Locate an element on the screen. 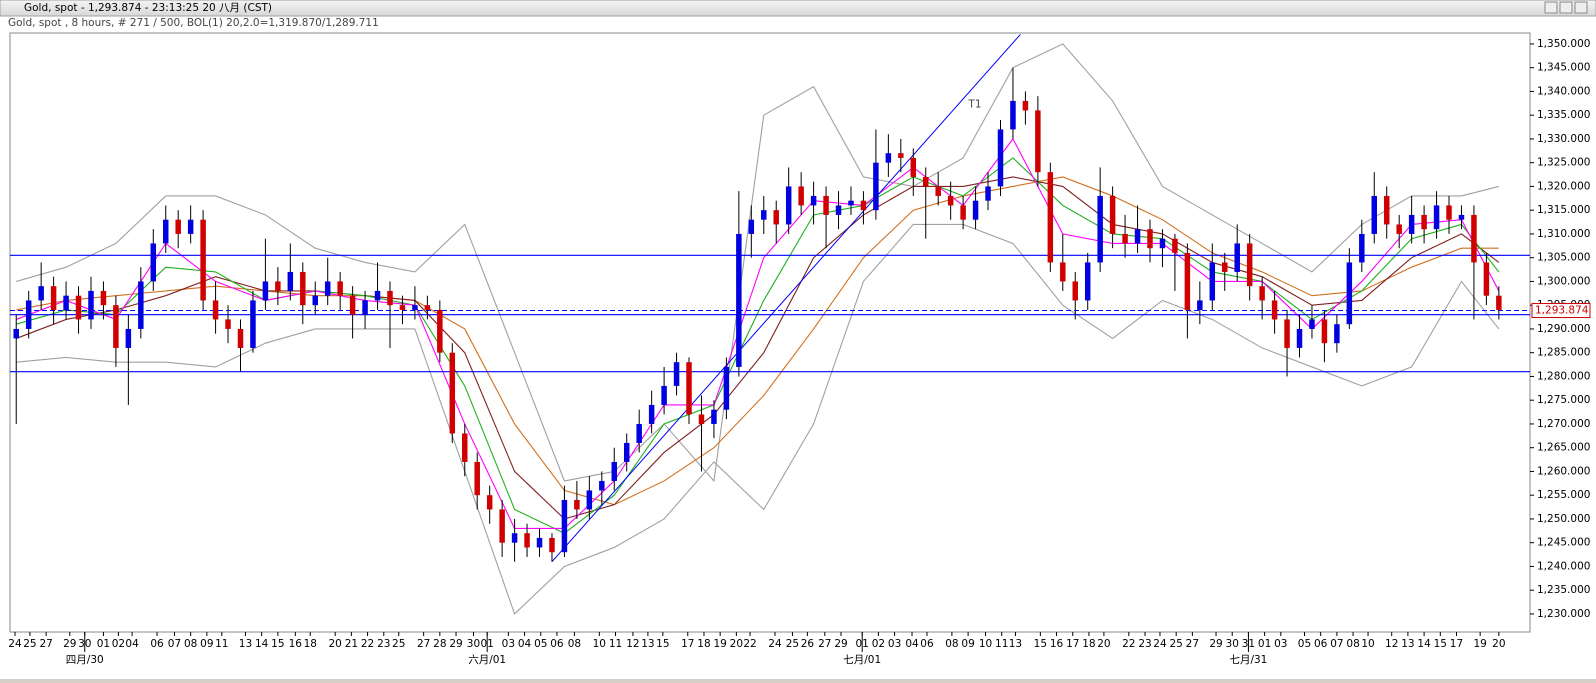 This screenshot has width=1596, height=683. x-tick-label: 06 is located at coordinates (557, 644).